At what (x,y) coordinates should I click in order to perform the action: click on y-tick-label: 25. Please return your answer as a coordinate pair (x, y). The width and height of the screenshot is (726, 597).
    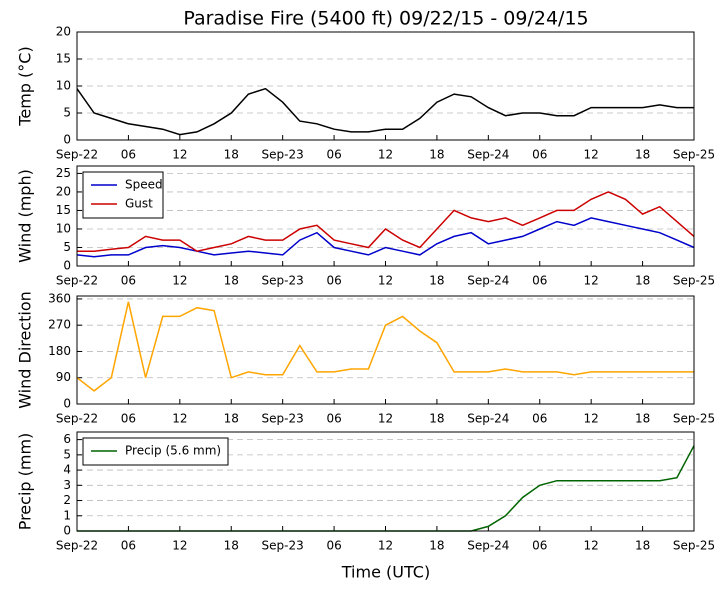
    Looking at the image, I should click on (63, 173).